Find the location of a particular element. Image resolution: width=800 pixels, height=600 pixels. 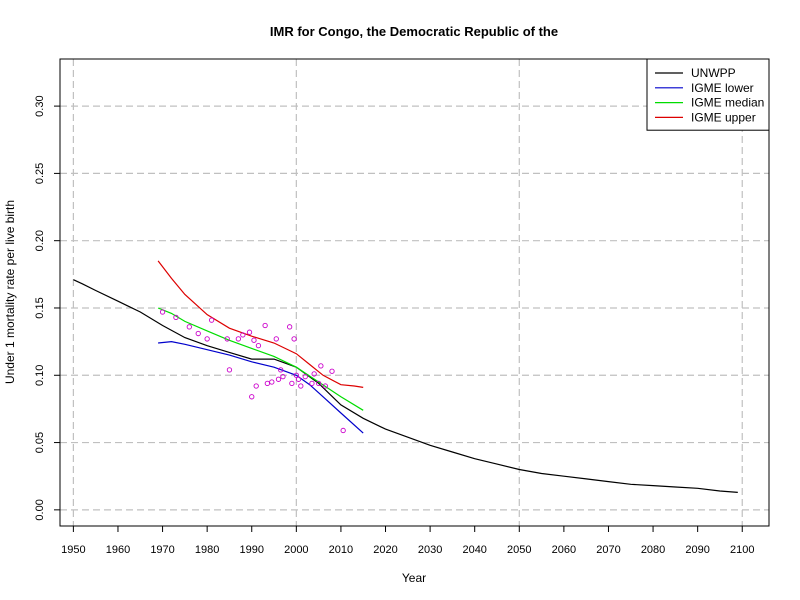

x-tick-label: 2060 is located at coordinates (564, 550).